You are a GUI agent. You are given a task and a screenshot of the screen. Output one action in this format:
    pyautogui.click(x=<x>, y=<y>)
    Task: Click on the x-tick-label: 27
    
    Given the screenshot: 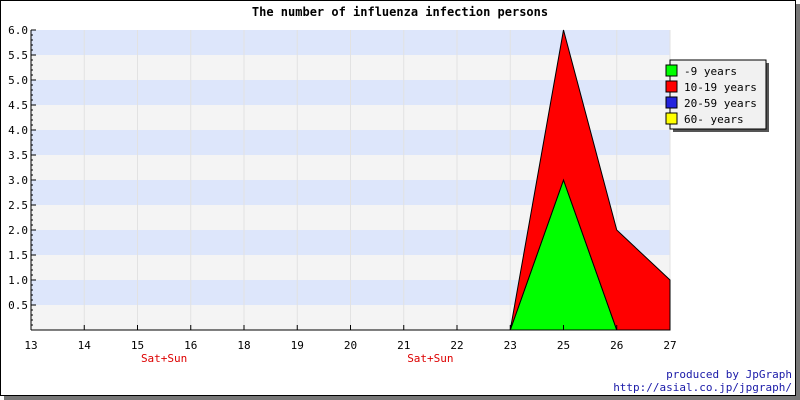 What is the action you would take?
    pyautogui.click(x=669, y=345)
    